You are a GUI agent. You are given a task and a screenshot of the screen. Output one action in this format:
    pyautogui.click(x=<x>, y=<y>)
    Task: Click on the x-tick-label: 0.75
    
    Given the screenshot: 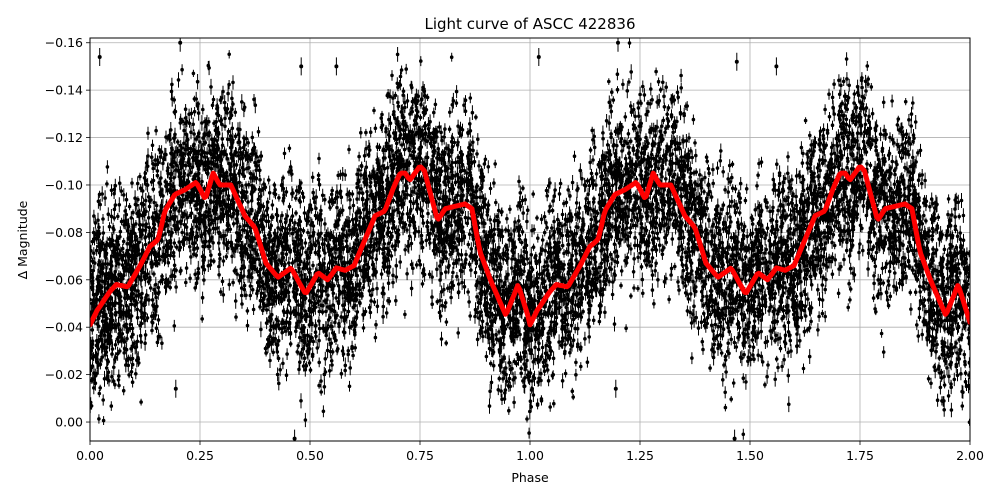 What is the action you would take?
    pyautogui.click(x=420, y=455)
    